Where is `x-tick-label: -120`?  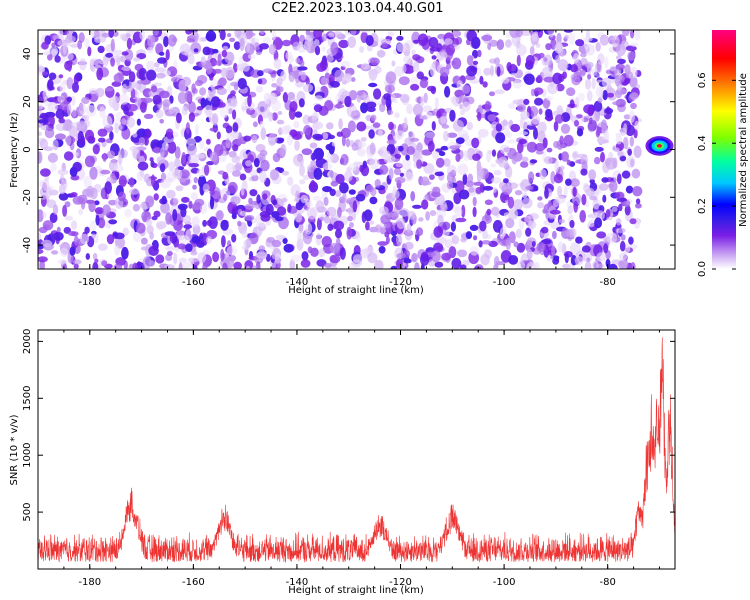 x-tick-label: -120 is located at coordinates (400, 582).